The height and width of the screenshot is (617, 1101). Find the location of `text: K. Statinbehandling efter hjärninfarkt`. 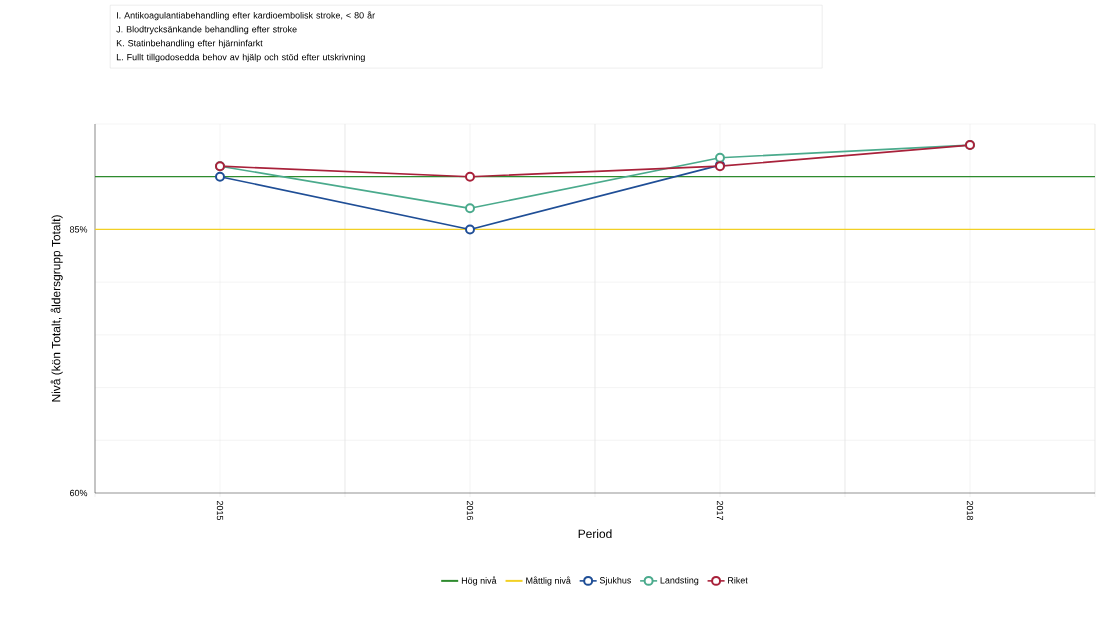

text: K. Statinbehandling efter hjärninfarkt is located at coordinates (189, 44).